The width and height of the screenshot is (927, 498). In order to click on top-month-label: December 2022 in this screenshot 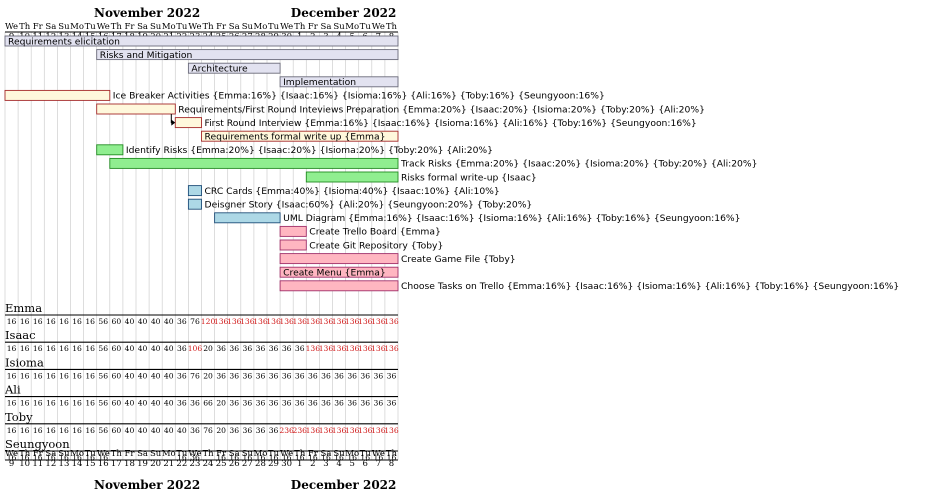, I will do `click(344, 13)`.